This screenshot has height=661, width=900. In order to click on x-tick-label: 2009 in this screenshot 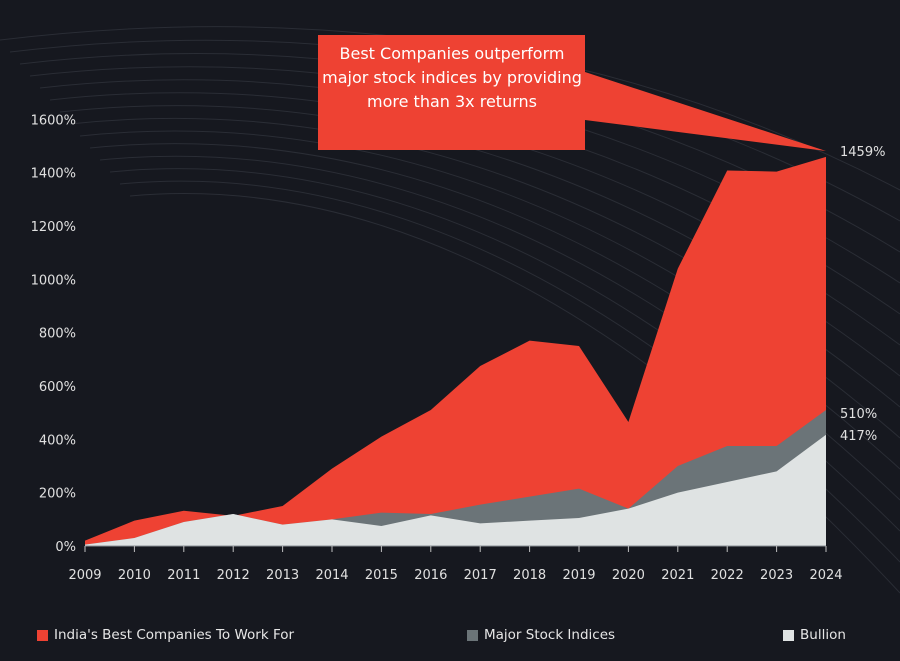, I will do `click(84, 575)`.